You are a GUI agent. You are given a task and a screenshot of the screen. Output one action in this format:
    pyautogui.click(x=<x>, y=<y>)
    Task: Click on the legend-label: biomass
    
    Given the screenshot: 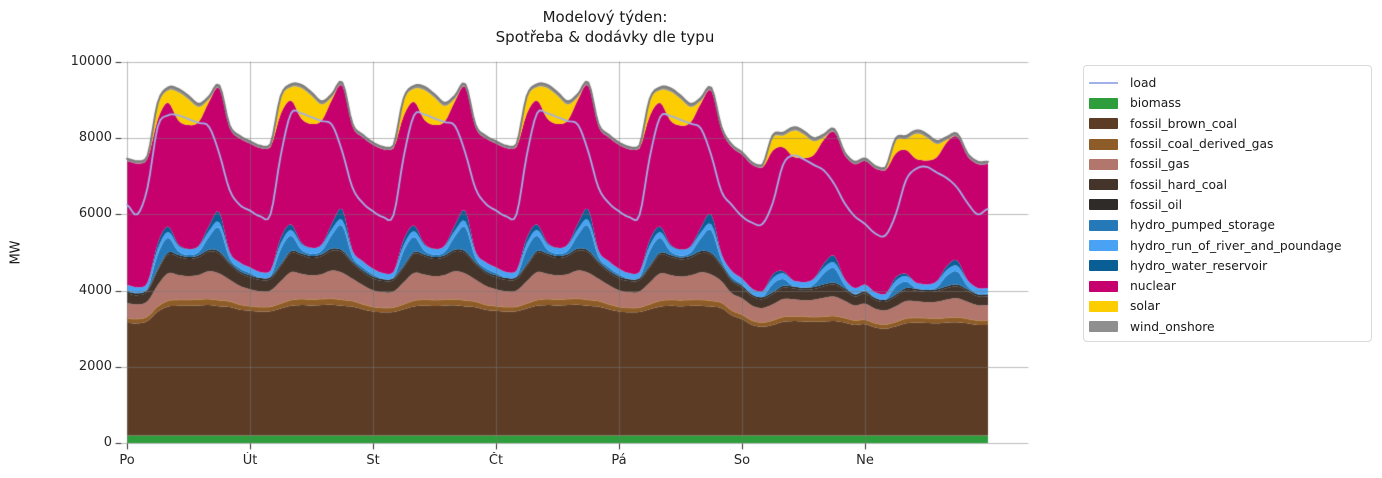 What is the action you would take?
    pyautogui.click(x=1156, y=103)
    